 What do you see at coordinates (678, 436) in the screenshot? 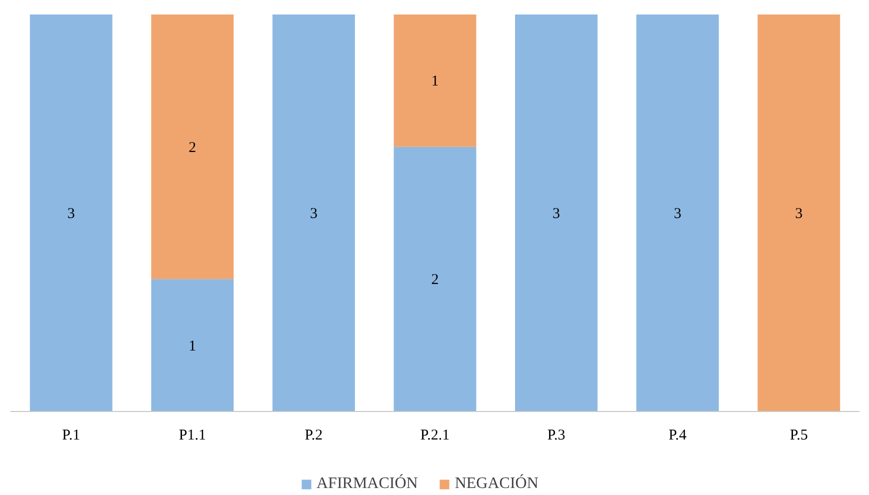
I see `x-tick-label: P.4` at bounding box center [678, 436].